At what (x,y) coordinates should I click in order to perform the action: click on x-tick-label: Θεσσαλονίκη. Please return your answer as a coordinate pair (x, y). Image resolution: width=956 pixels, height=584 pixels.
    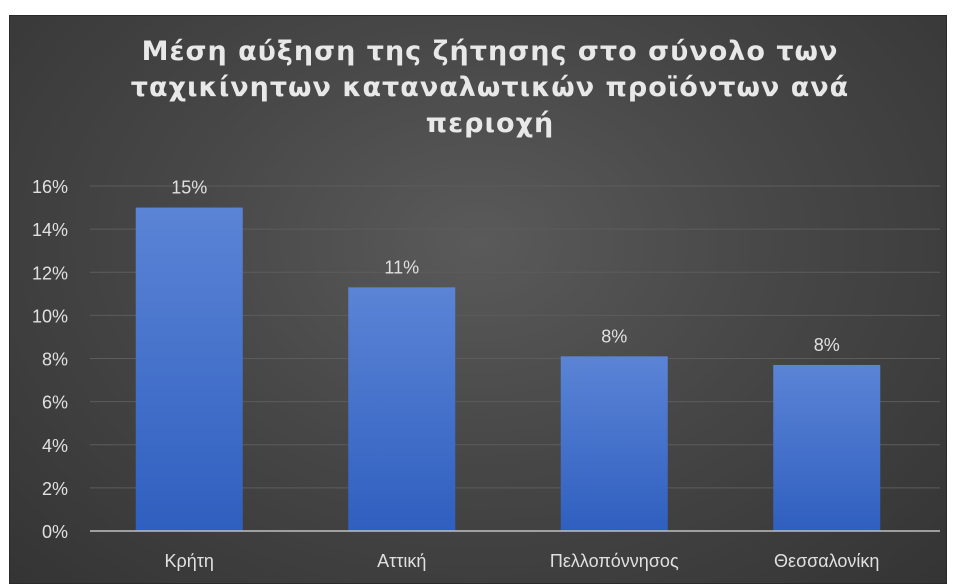
    Looking at the image, I should click on (826, 561).